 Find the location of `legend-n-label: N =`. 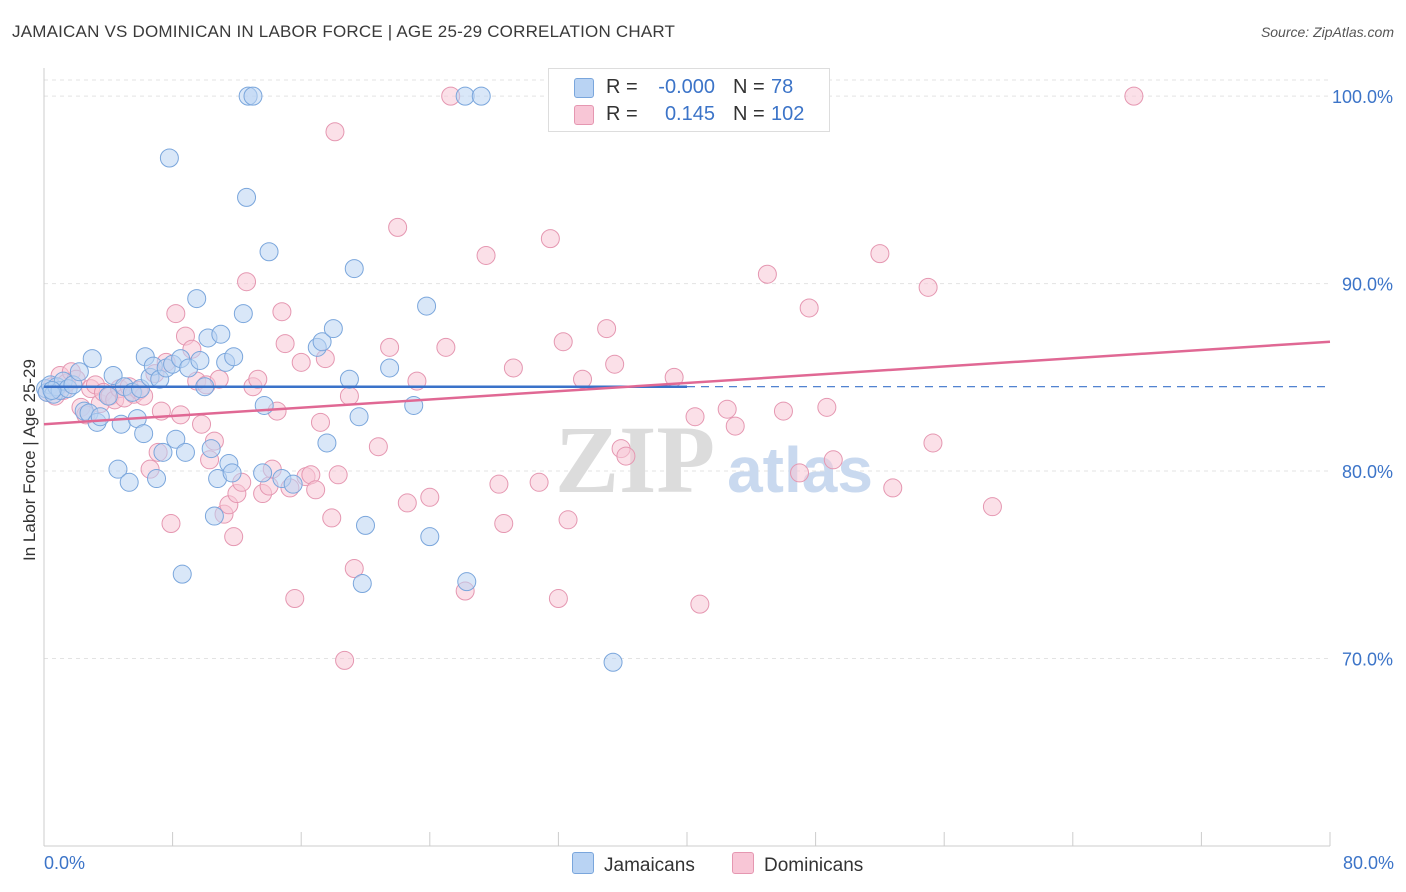

legend-n-label: N = is located at coordinates (749, 114).